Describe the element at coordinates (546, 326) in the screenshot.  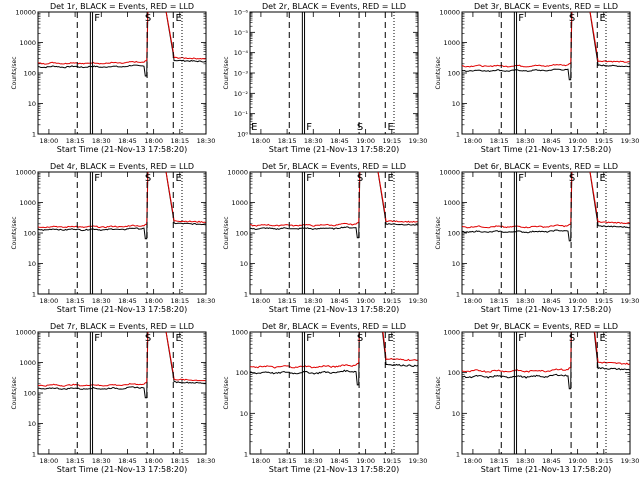
I see `panel-title: Det 9r, BLACK = Events, RED = LLD` at that location.